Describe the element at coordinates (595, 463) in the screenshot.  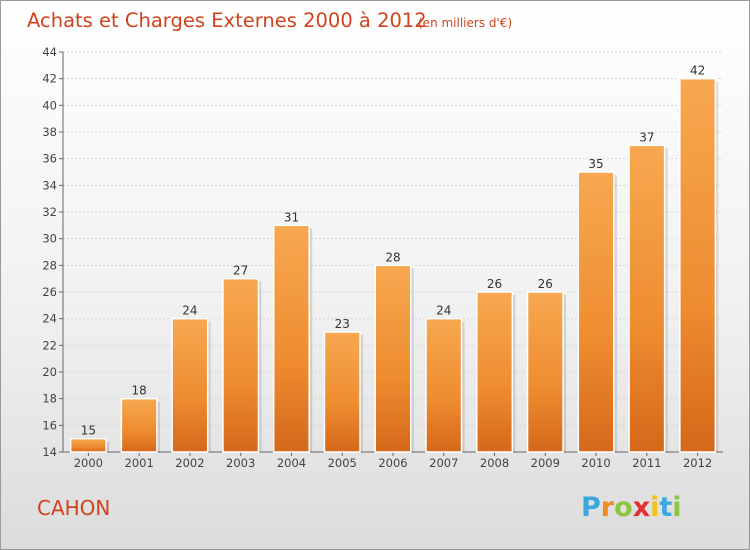
I see `x-tick-label: 2010` at that location.